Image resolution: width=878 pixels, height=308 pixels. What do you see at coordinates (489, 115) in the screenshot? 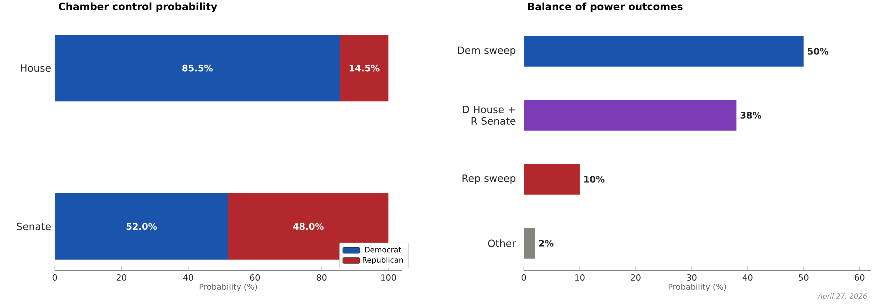
I see `y-tick-label: D House + R Senate` at bounding box center [489, 115].